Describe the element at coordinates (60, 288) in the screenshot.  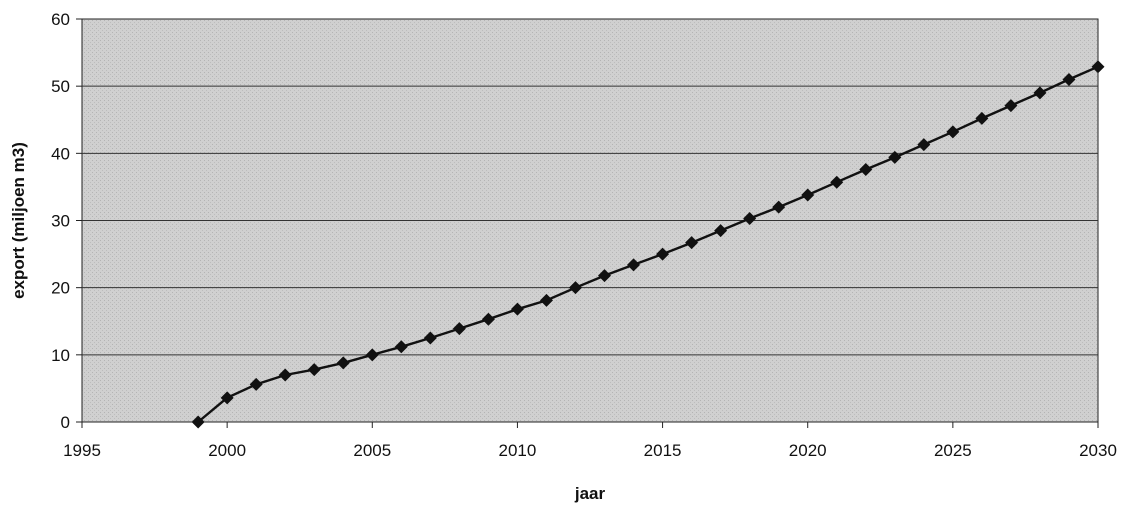
I see `y-tick-label-2: 20` at that location.